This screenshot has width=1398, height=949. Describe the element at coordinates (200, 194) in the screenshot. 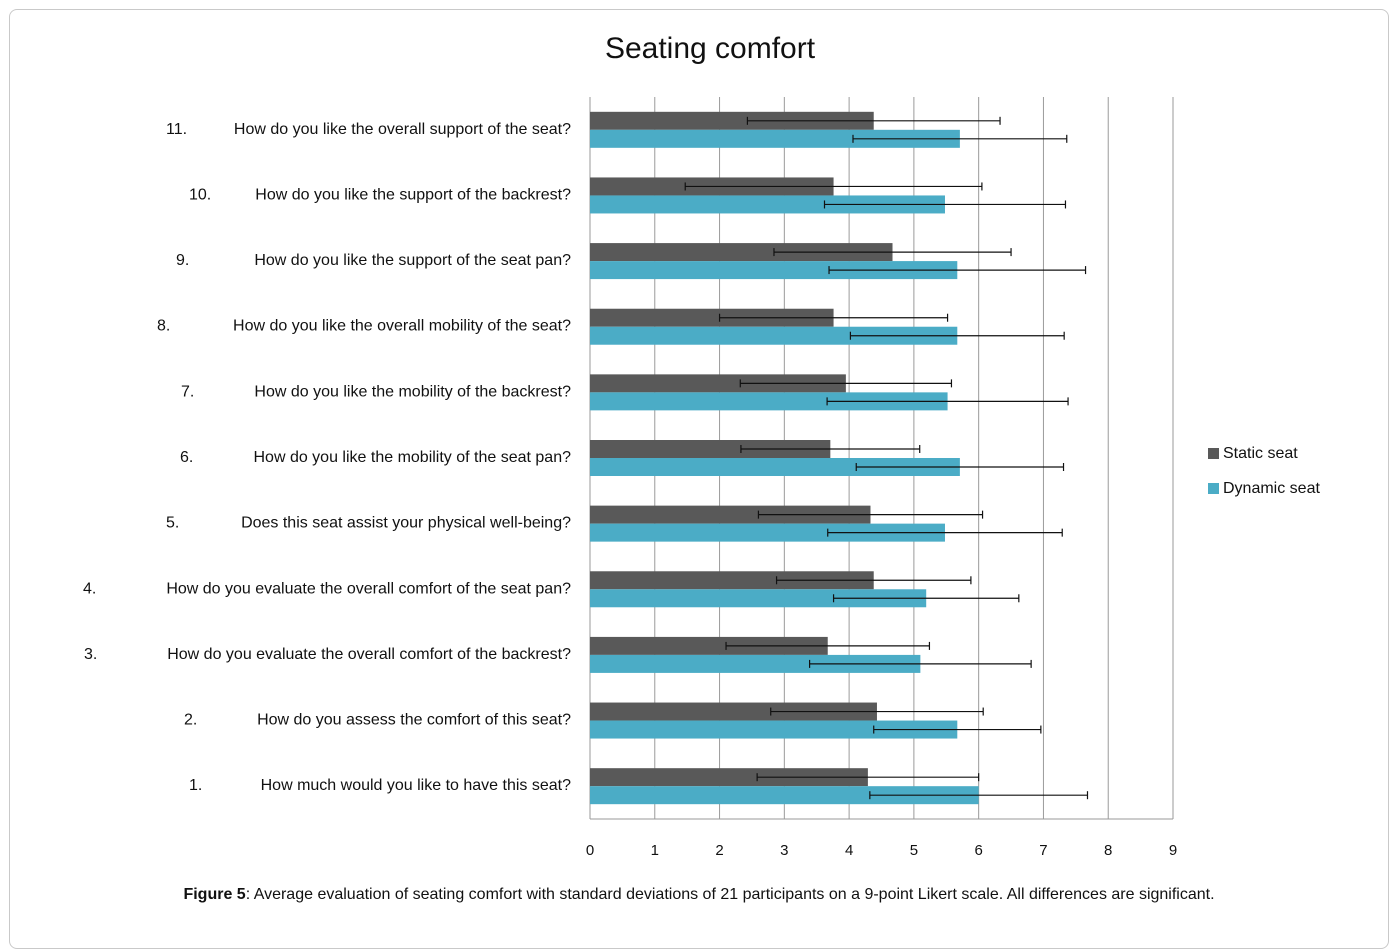

I see `category-number-q10: 10.` at that location.